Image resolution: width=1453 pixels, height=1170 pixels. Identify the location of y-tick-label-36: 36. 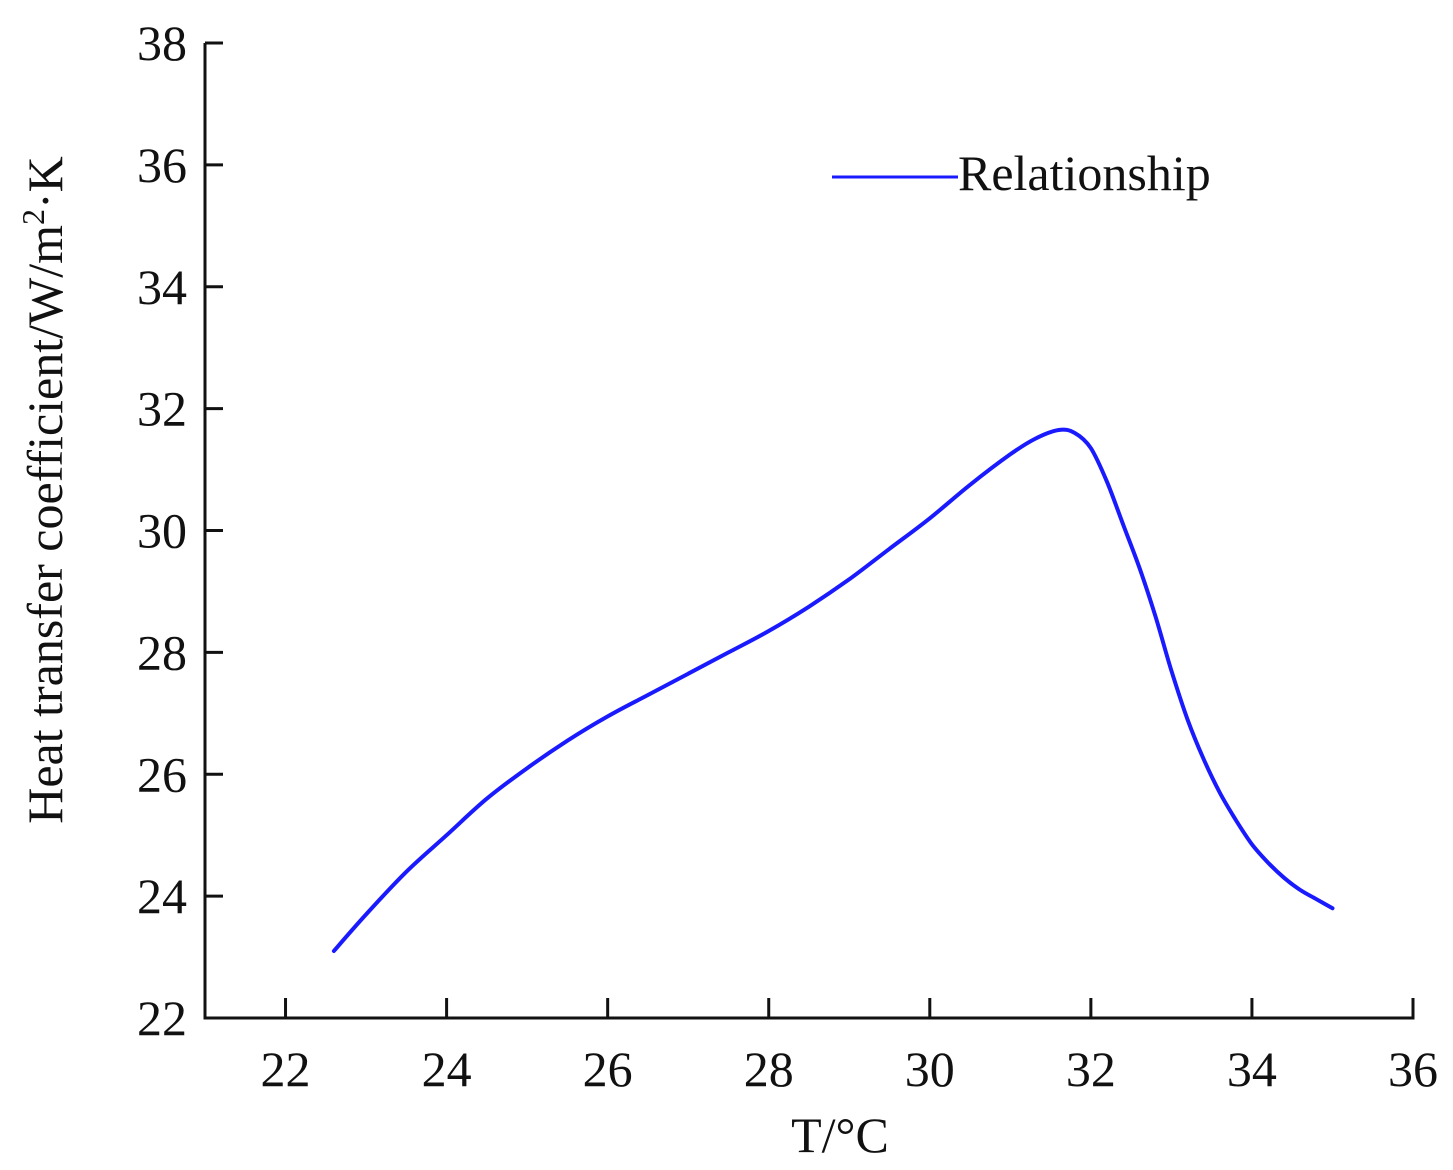
(162, 165).